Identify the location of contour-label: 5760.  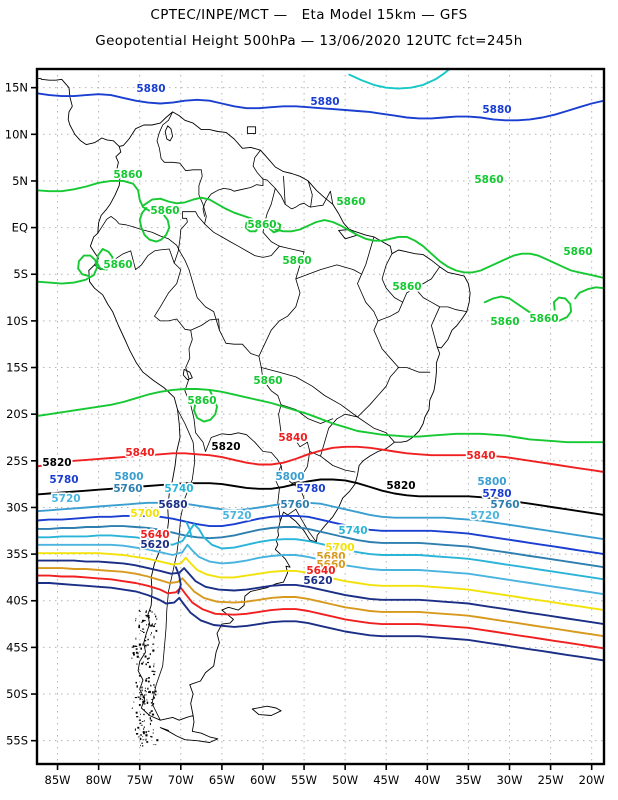
(294, 505).